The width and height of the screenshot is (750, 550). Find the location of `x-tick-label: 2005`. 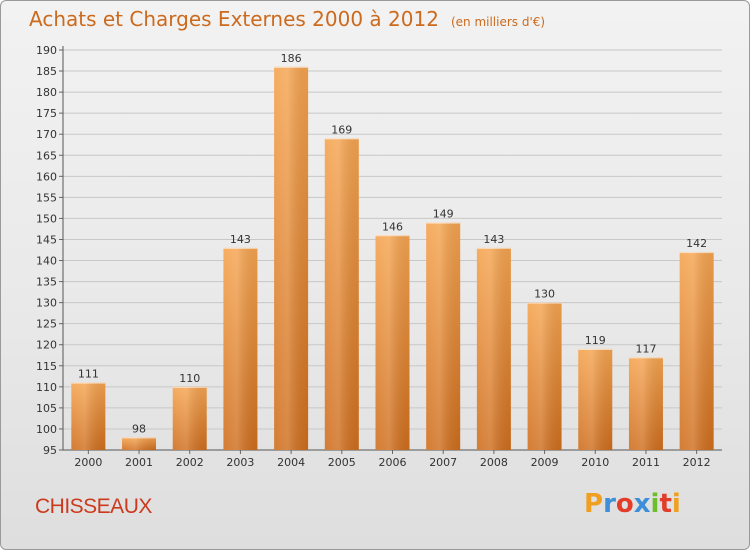

x-tick-label: 2005 is located at coordinates (342, 462).